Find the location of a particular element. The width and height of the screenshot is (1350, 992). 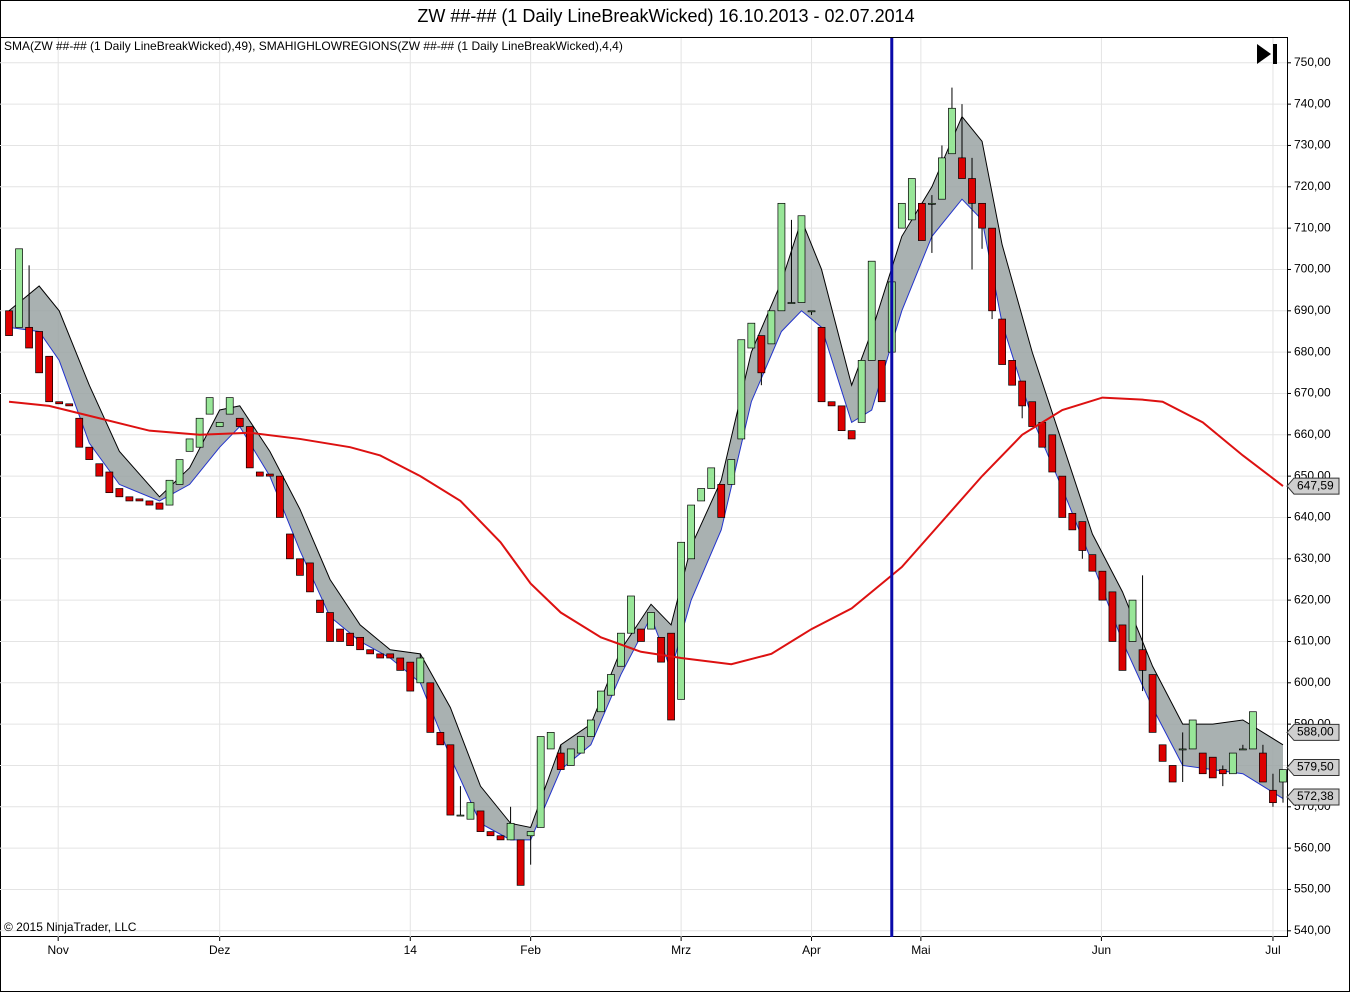

y-tick-label: 560,00 is located at coordinates (1312, 847).